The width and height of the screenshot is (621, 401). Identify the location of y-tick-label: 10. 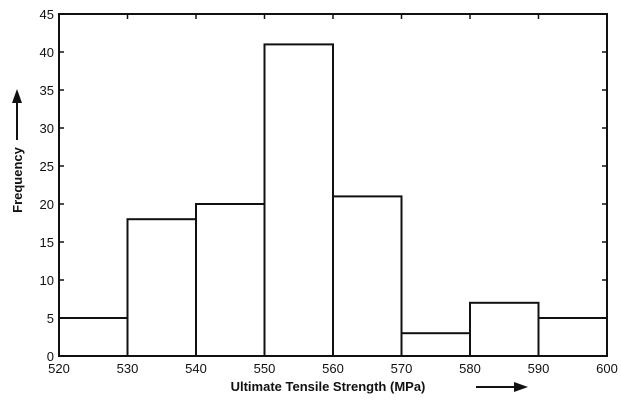
(47, 280).